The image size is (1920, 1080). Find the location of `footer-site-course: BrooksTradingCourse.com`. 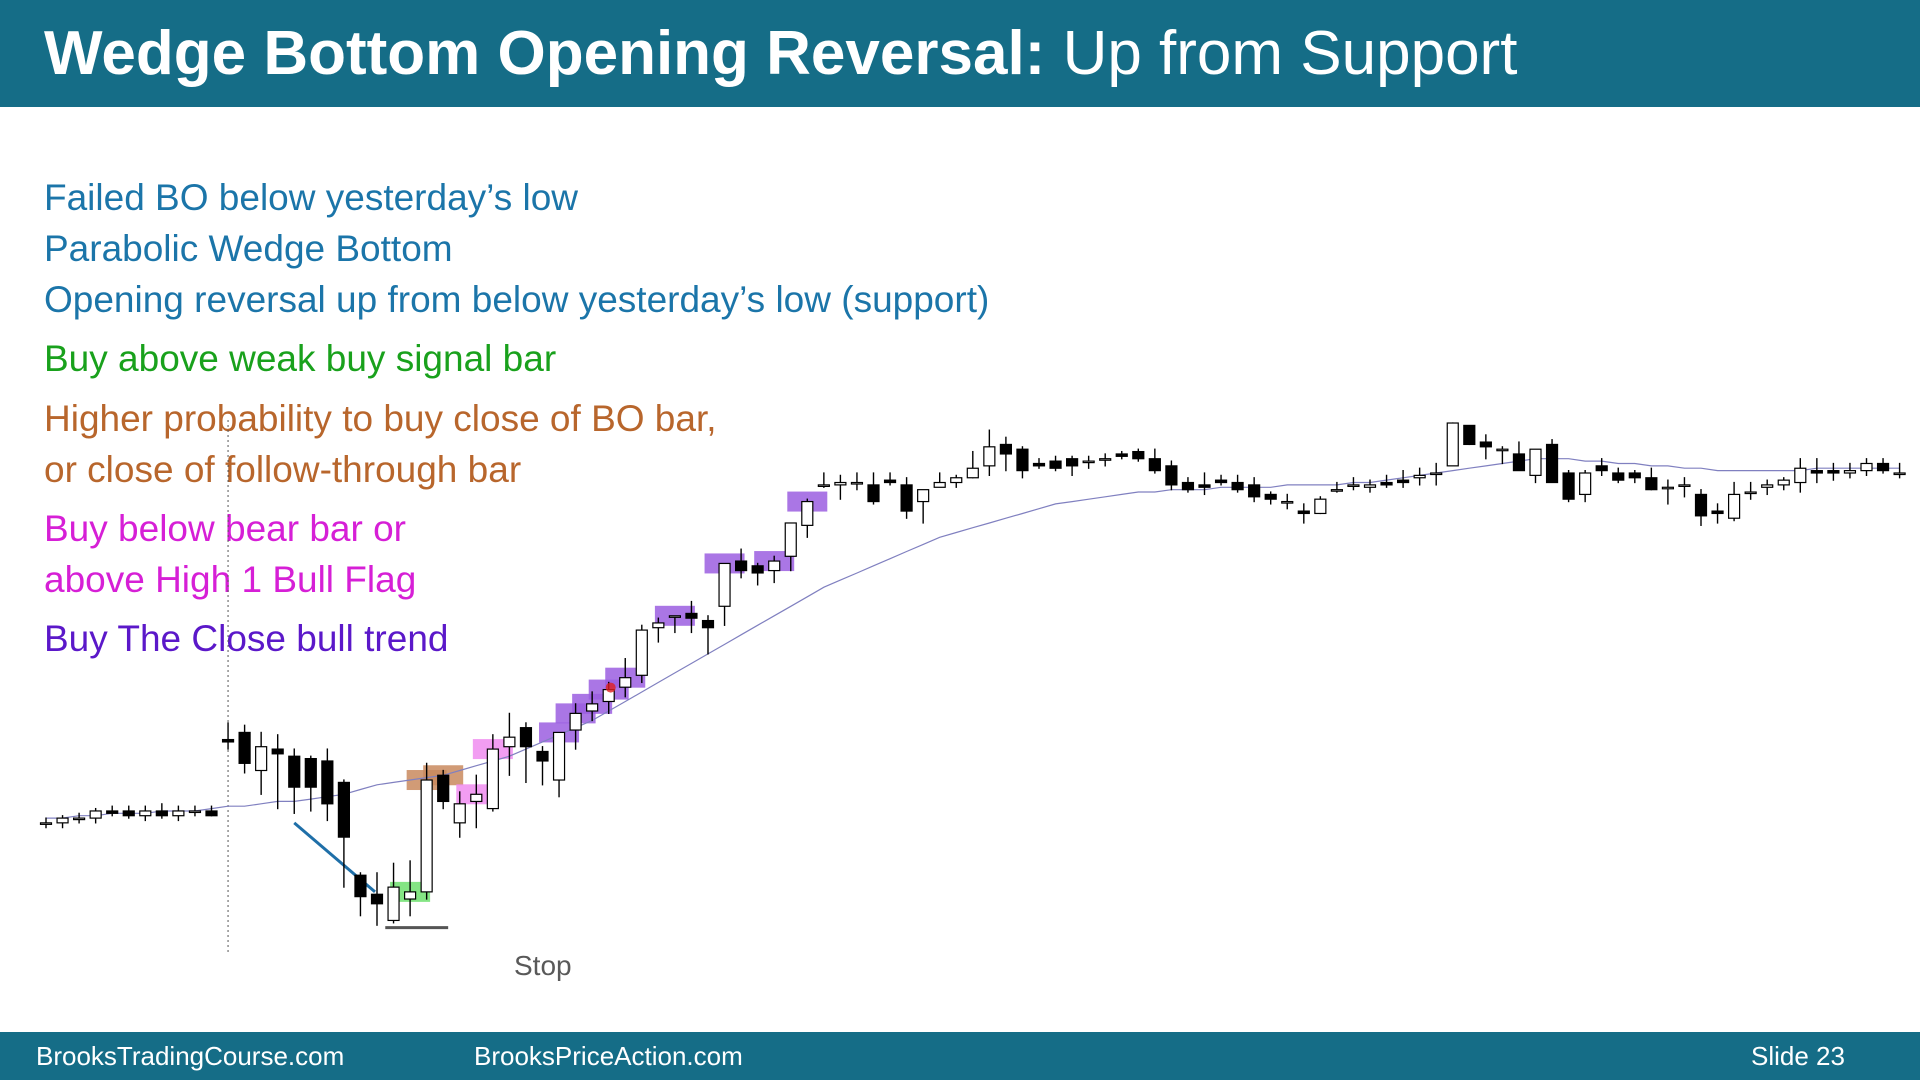

footer-site-course: BrooksTradingCourse.com is located at coordinates (190, 1056).